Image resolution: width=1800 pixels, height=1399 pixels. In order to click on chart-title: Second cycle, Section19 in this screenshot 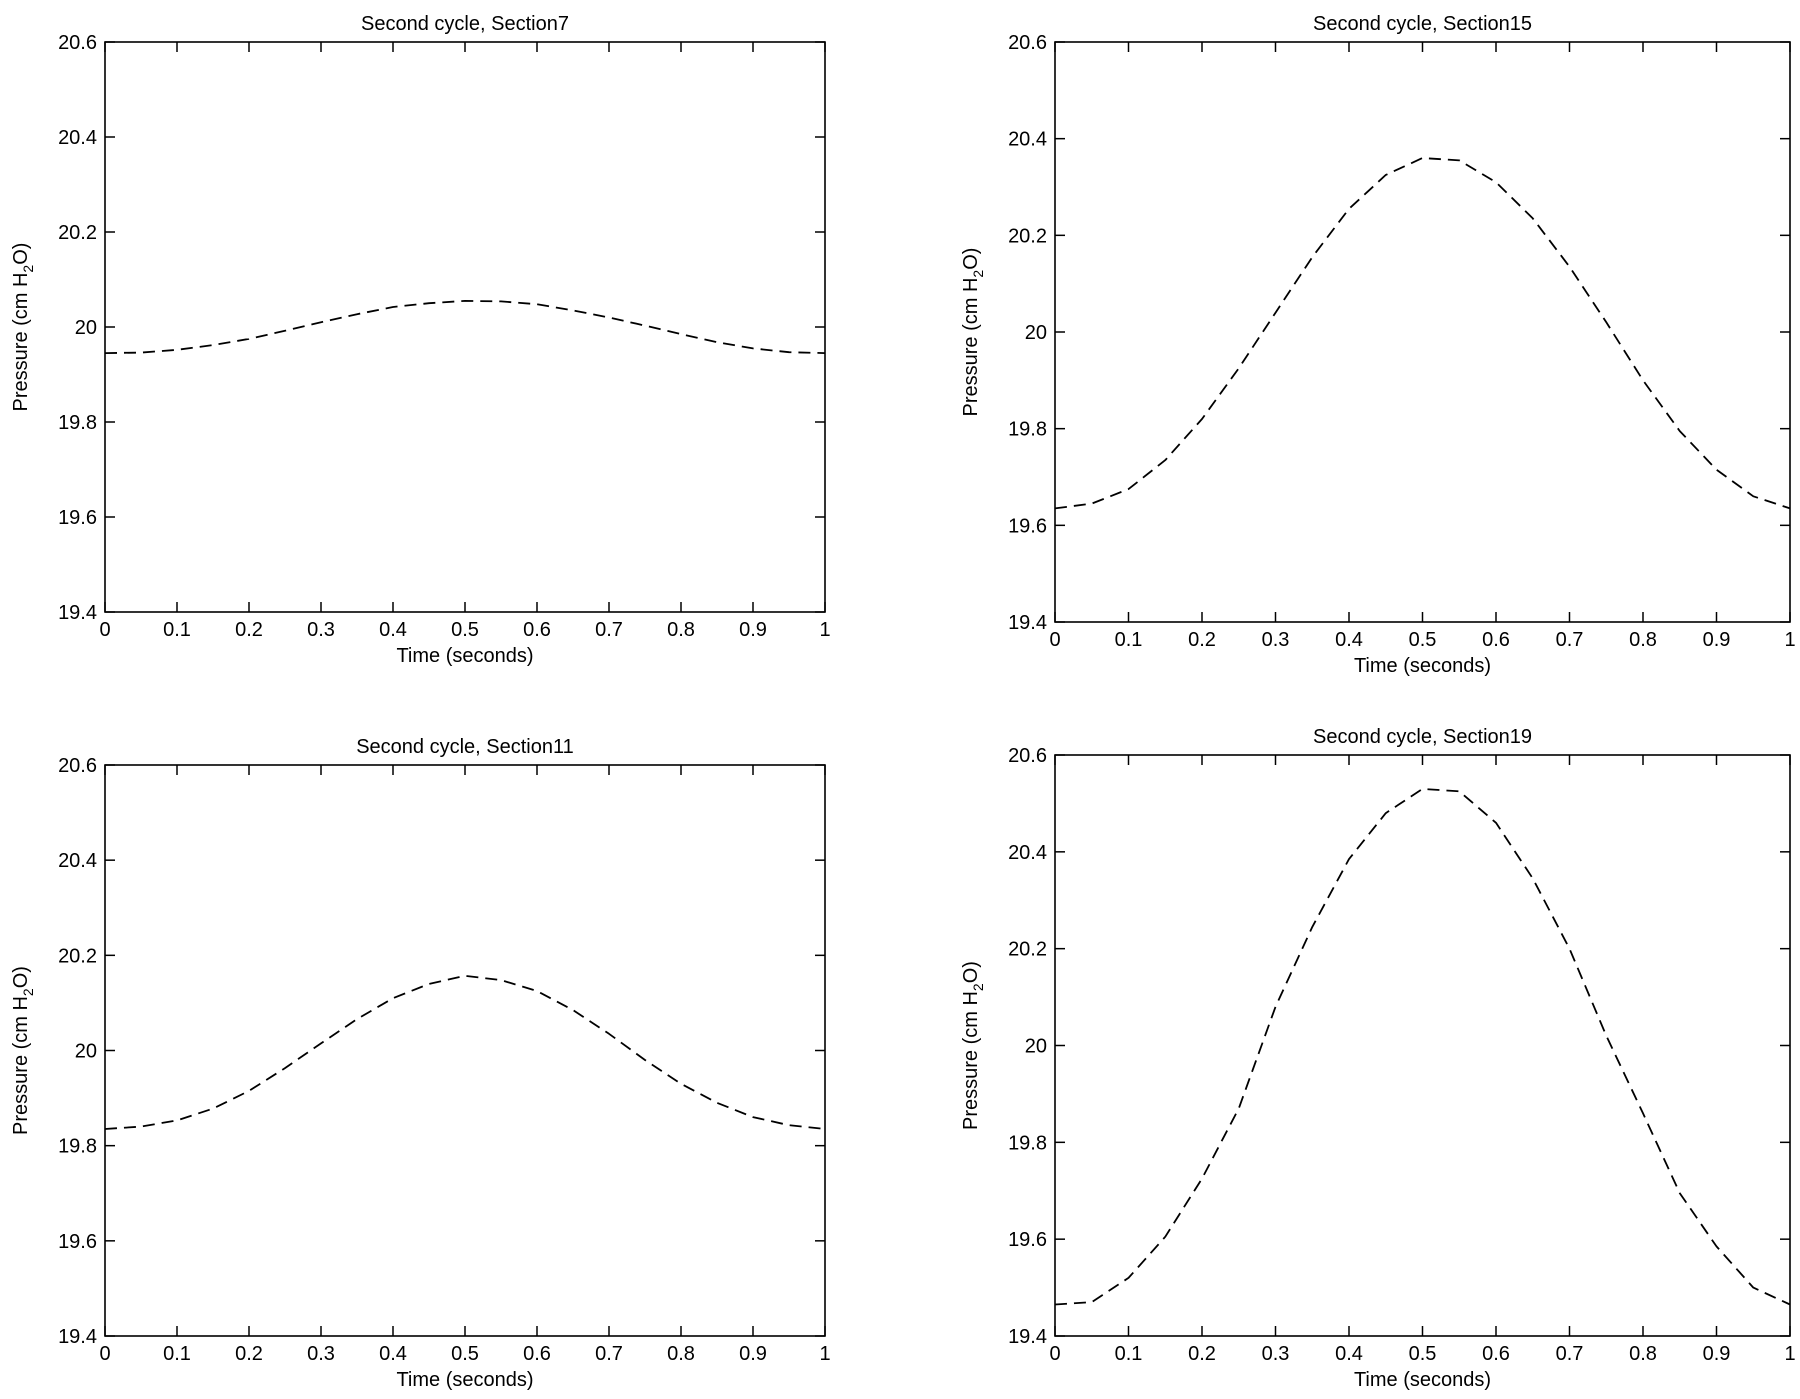, I will do `click(1422, 737)`.